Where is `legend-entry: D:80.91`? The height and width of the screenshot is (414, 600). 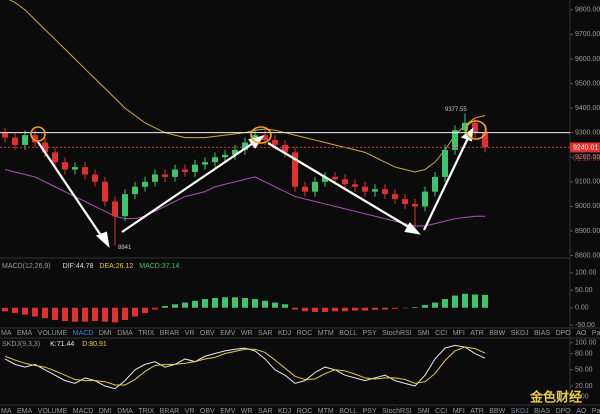 legend-entry: D:80.91 is located at coordinates (94, 344).